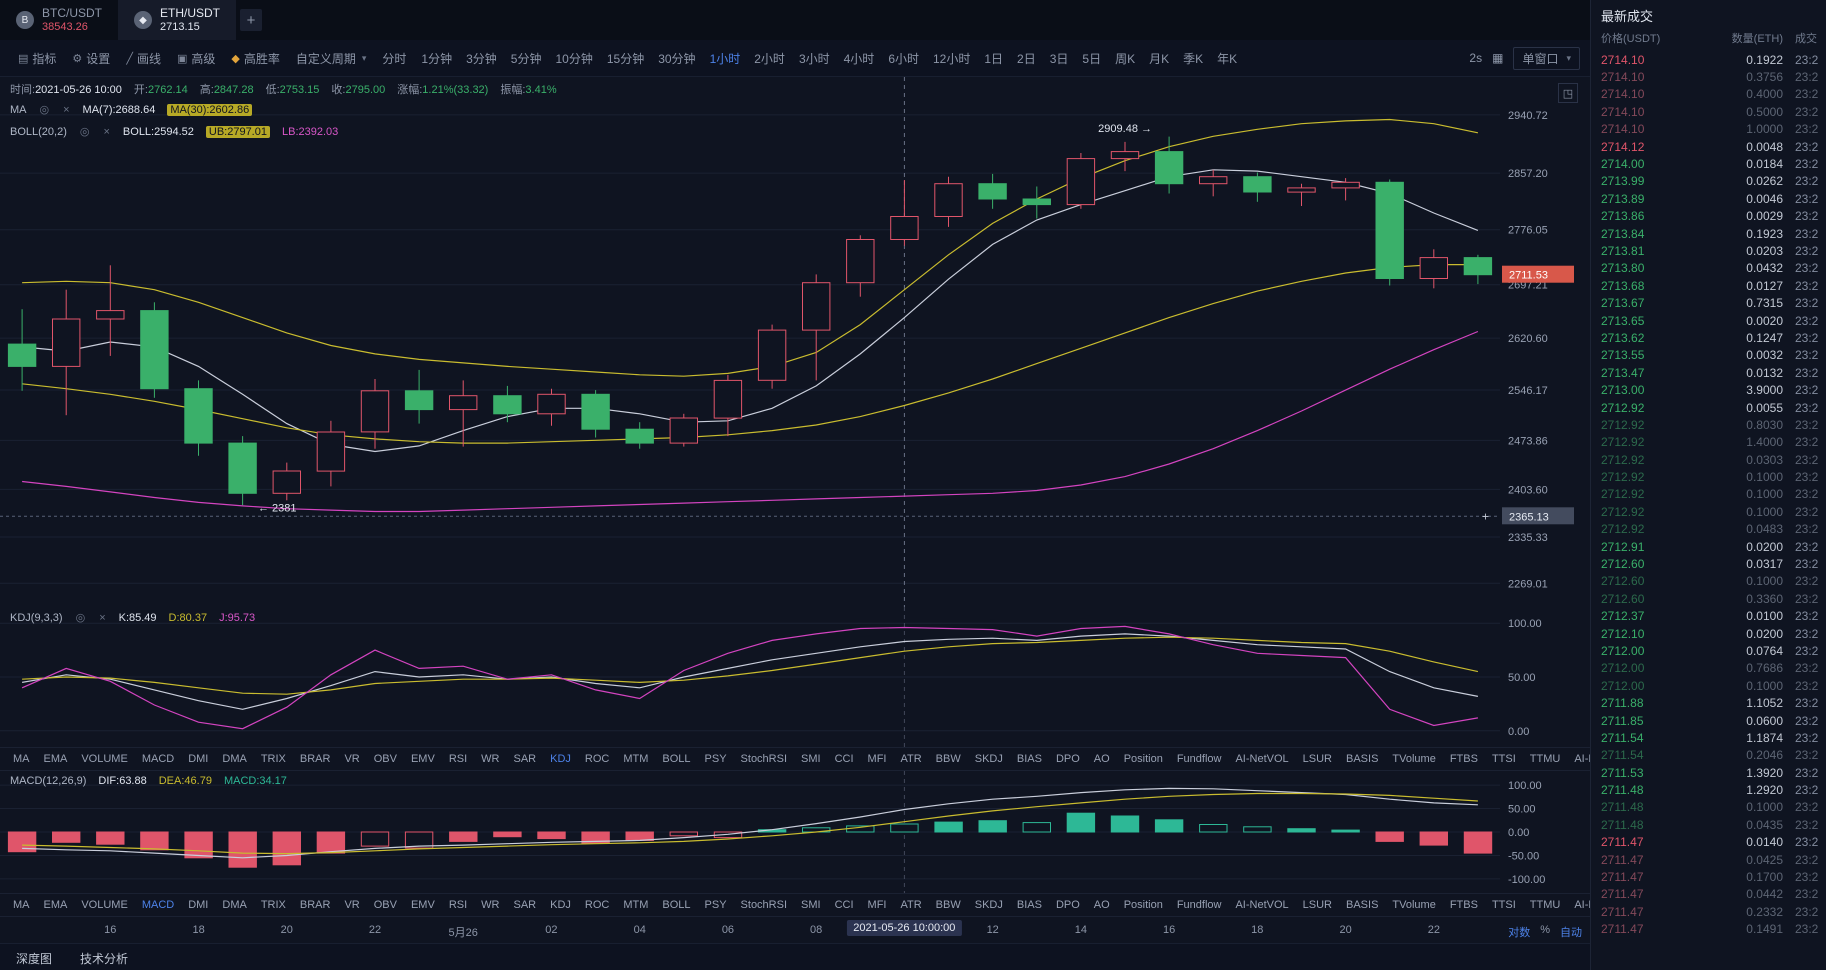  Describe the element at coordinates (1708, 511) in the screenshot. I see `trade-row: 2712.92 0.1000 23:2` at that location.